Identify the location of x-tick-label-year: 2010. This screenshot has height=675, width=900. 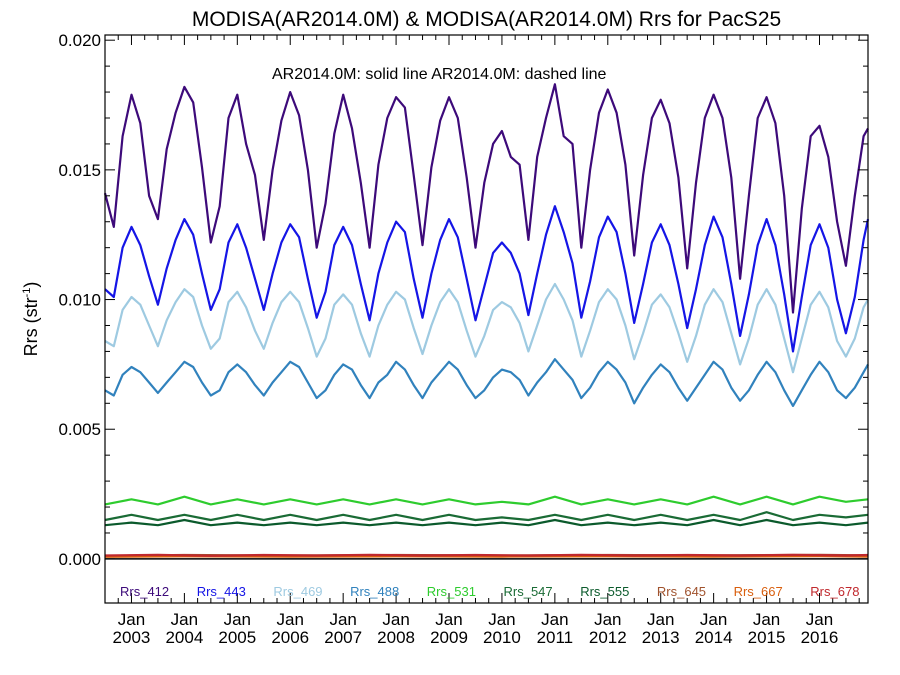
(502, 637).